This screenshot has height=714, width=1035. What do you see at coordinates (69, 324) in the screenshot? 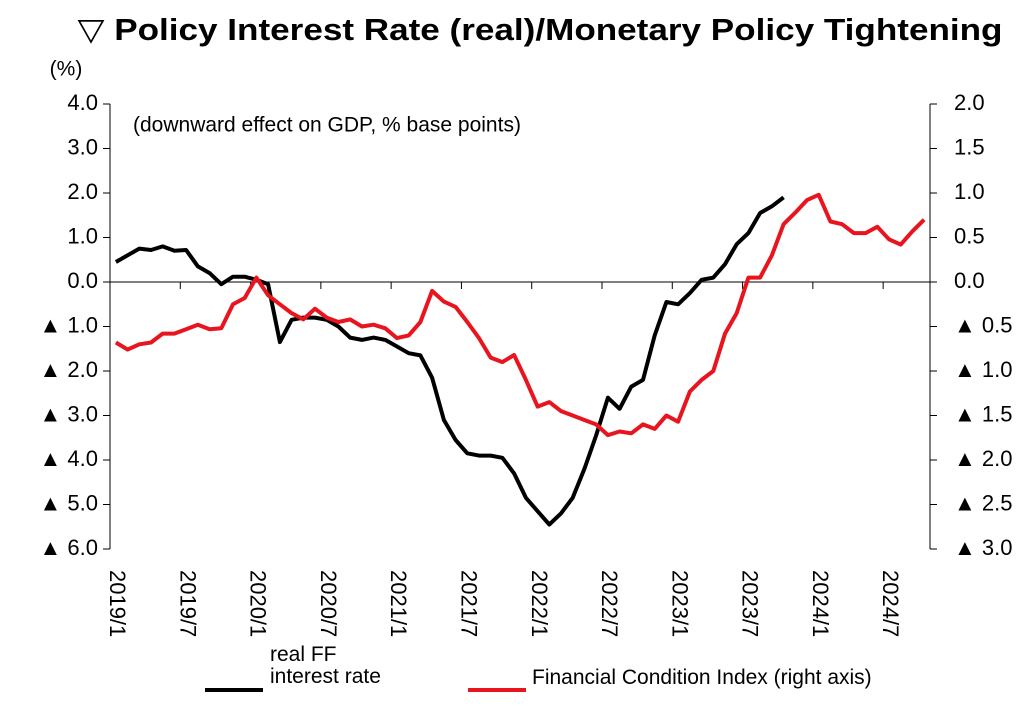
I see `y-tick-label: ▲ 1.0` at bounding box center [69, 324].